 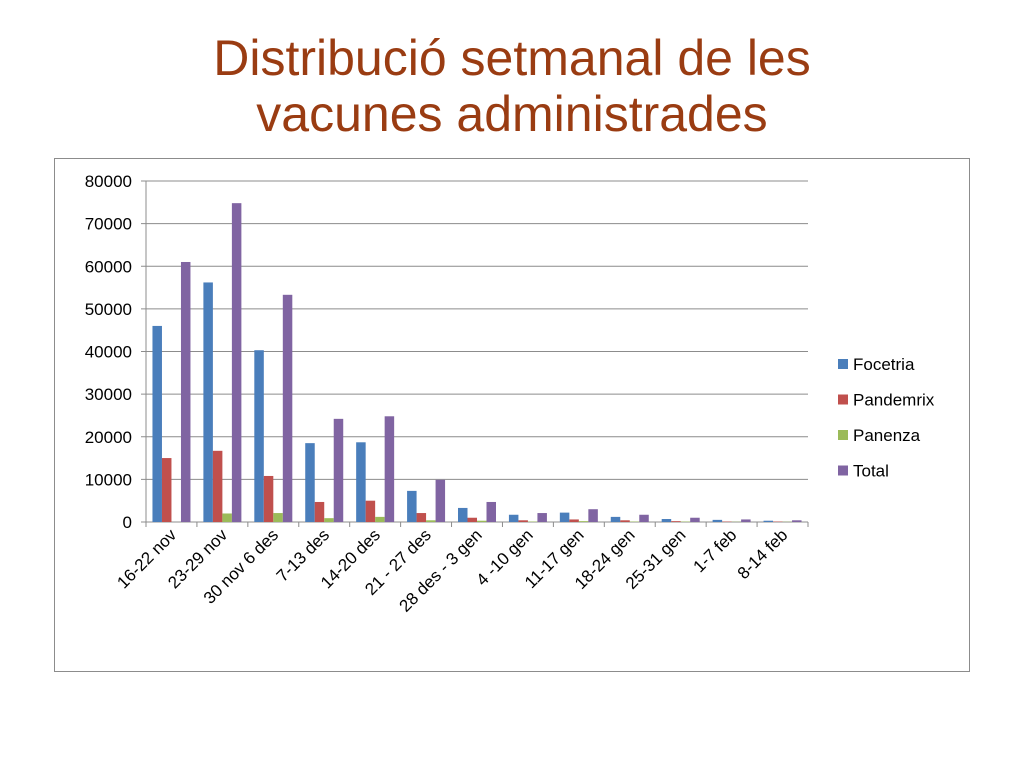 What do you see at coordinates (763, 554) in the screenshot?
I see `x-category-label: 8-14 feb` at bounding box center [763, 554].